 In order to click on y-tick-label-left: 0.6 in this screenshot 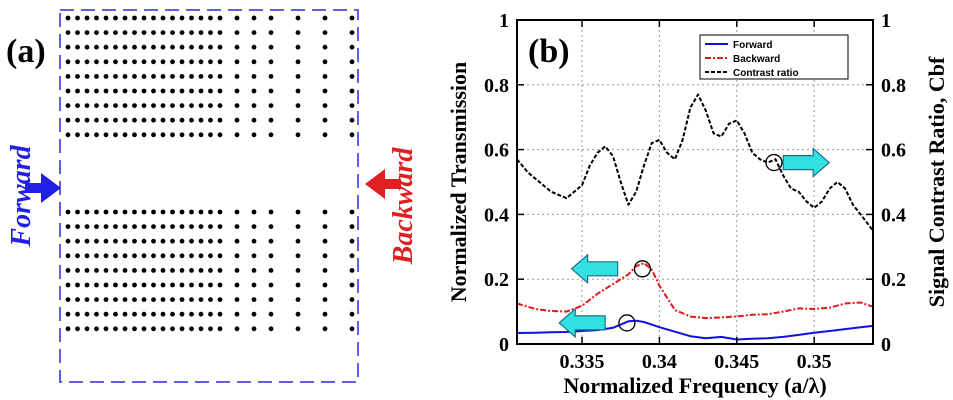, I will do `click(496, 151)`.